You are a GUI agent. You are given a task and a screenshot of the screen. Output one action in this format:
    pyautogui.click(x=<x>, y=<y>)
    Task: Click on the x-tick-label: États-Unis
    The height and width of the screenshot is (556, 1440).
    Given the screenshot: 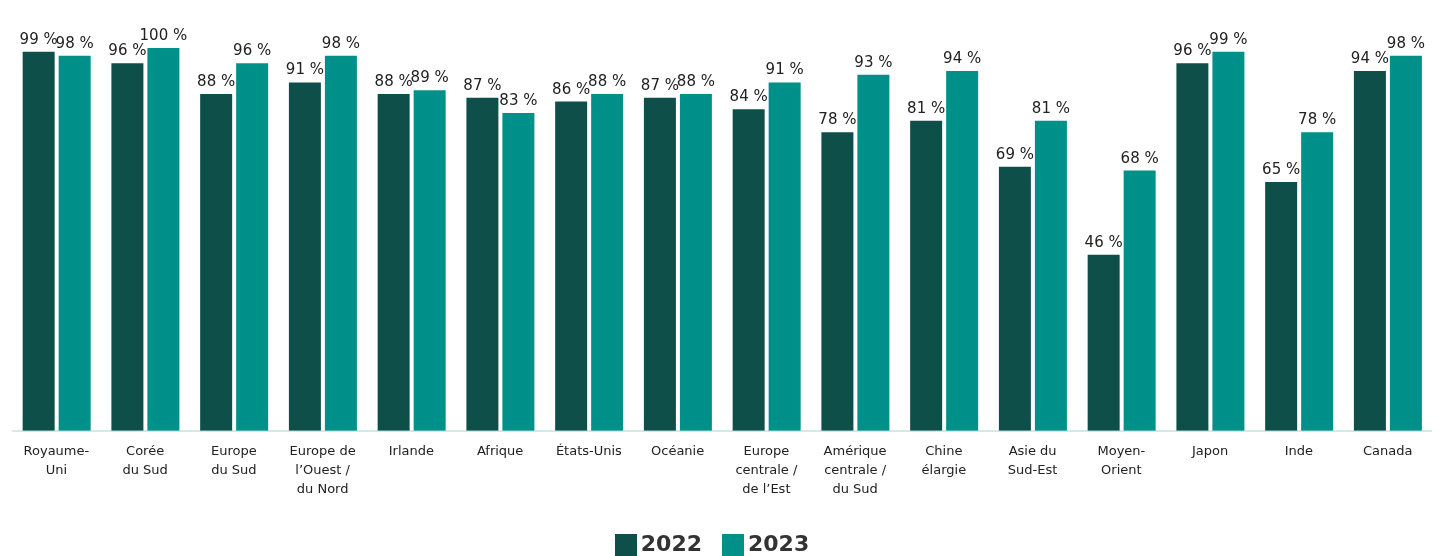 What is the action you would take?
    pyautogui.click(x=589, y=450)
    